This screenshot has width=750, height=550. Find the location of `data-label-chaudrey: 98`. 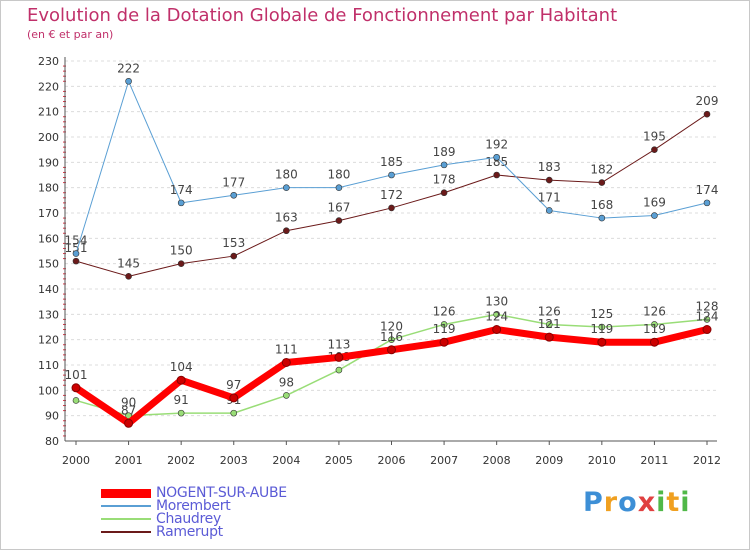

data-label-chaudrey: 98 is located at coordinates (286, 382).